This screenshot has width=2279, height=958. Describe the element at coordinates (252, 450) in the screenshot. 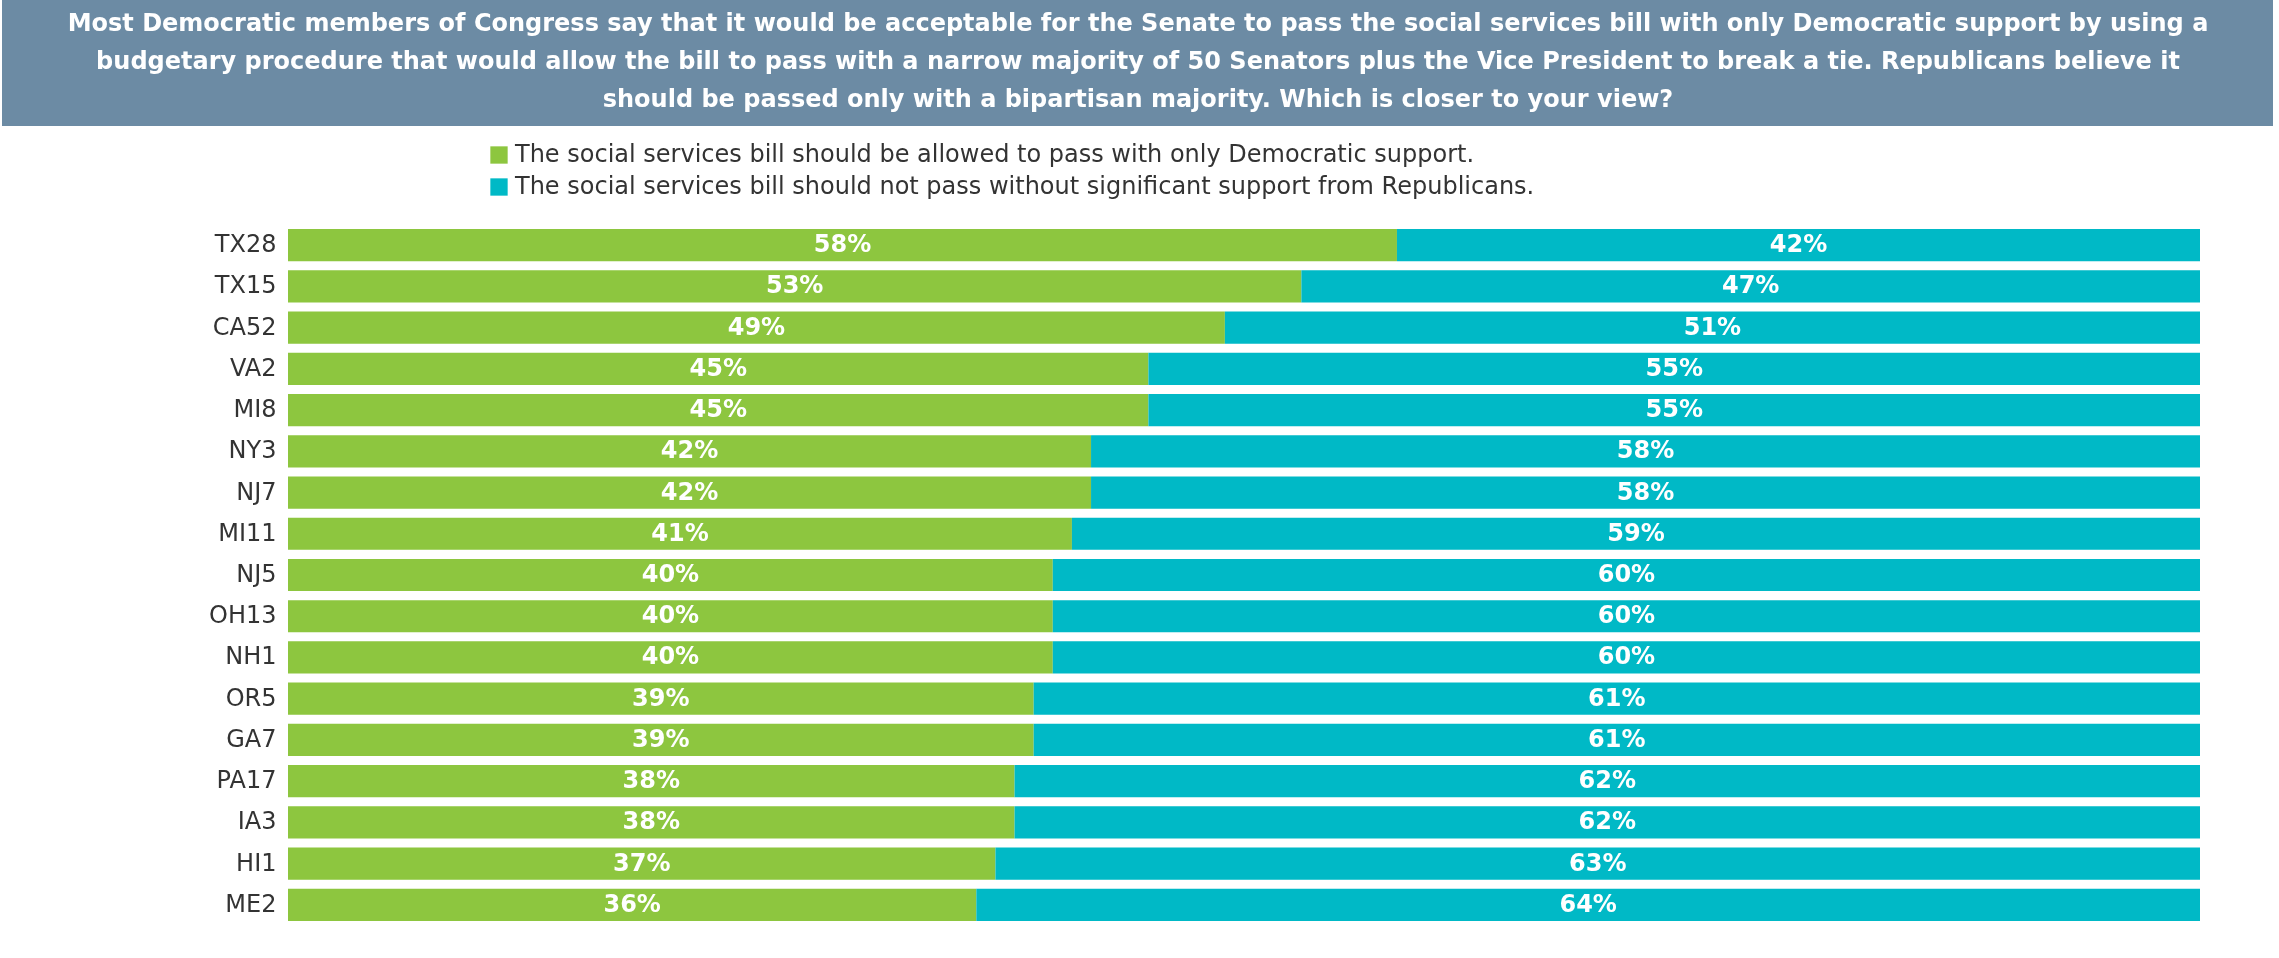

I see `y-tick-label: NY3` at that location.